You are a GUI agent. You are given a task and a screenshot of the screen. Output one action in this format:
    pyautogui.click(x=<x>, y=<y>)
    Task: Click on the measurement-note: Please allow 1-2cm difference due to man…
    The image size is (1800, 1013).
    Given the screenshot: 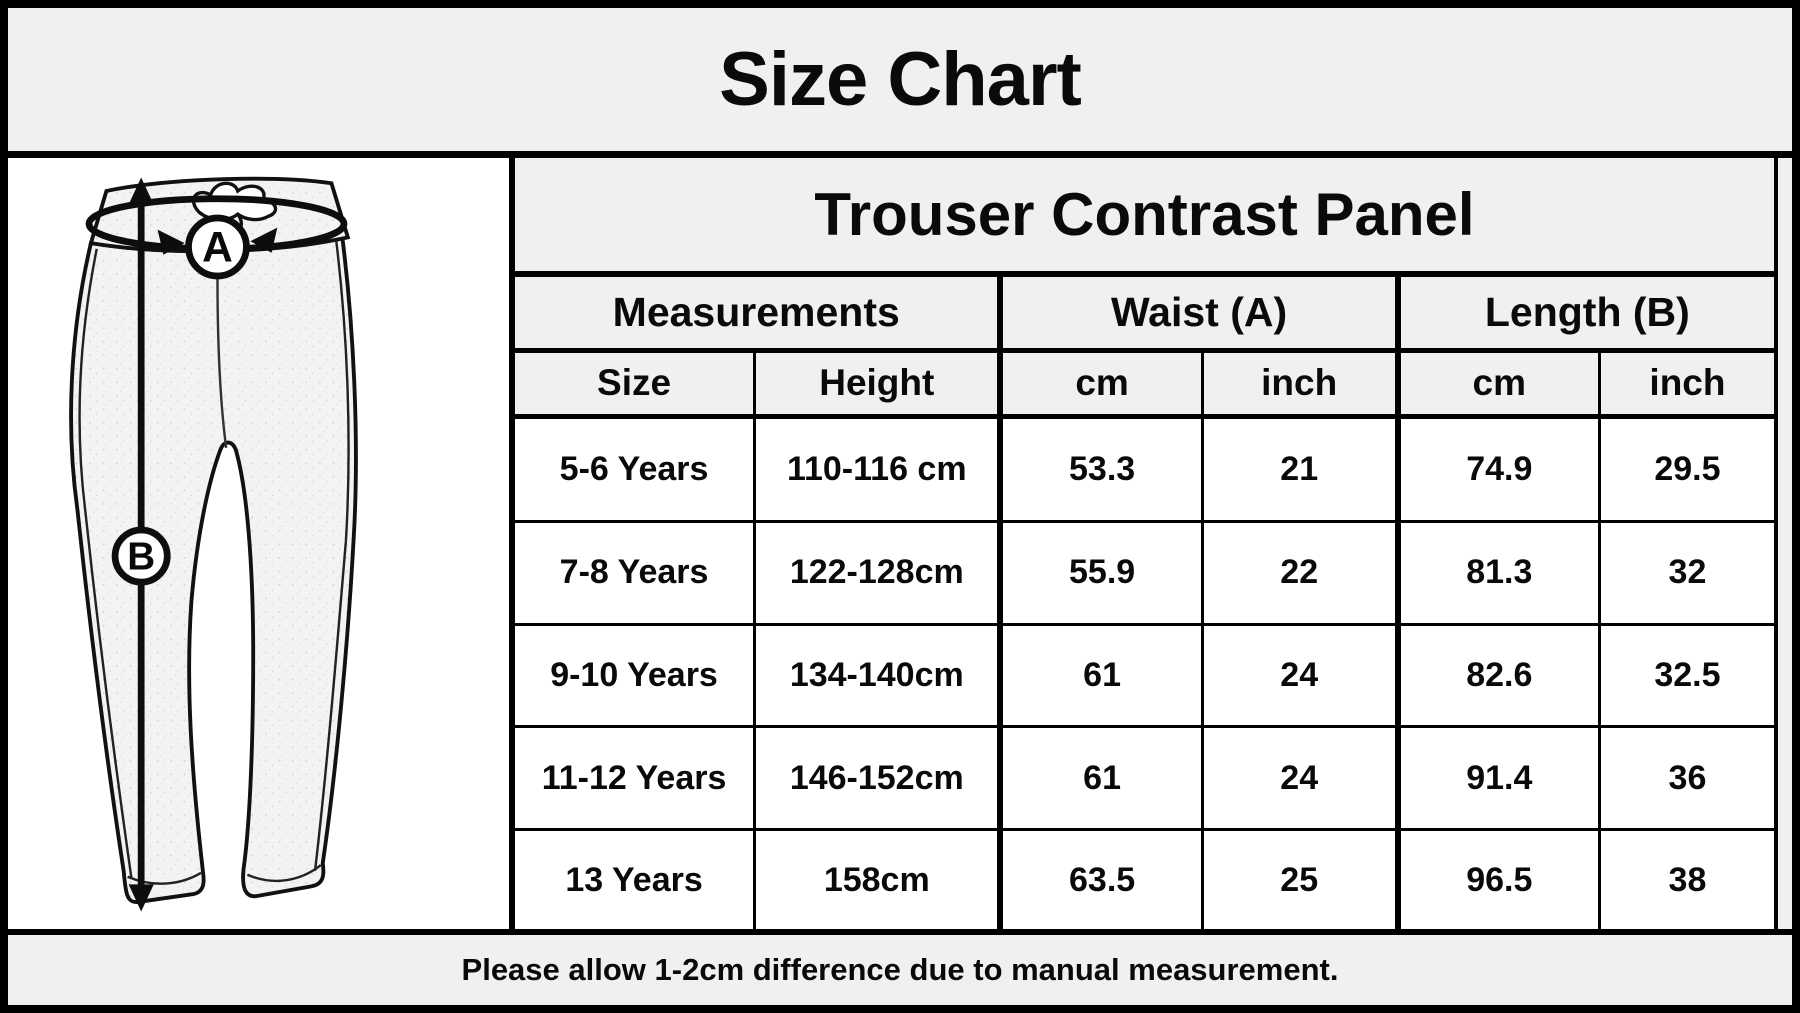 What is the action you would take?
    pyautogui.click(x=900, y=969)
    